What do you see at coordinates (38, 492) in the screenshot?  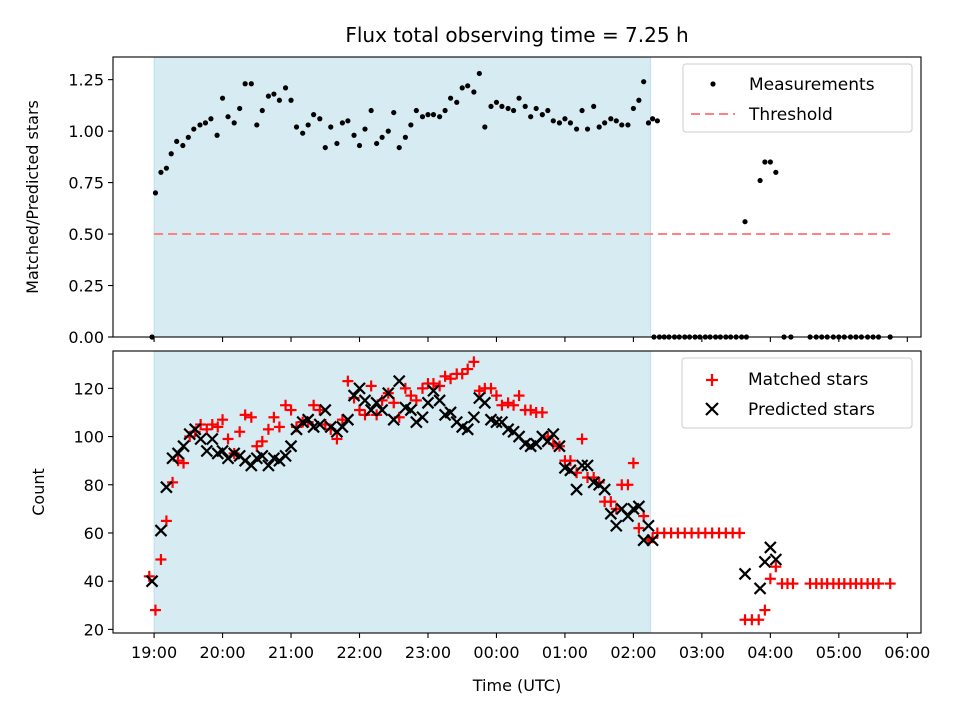 I see `bottom-y-axis-label: Count` at bounding box center [38, 492].